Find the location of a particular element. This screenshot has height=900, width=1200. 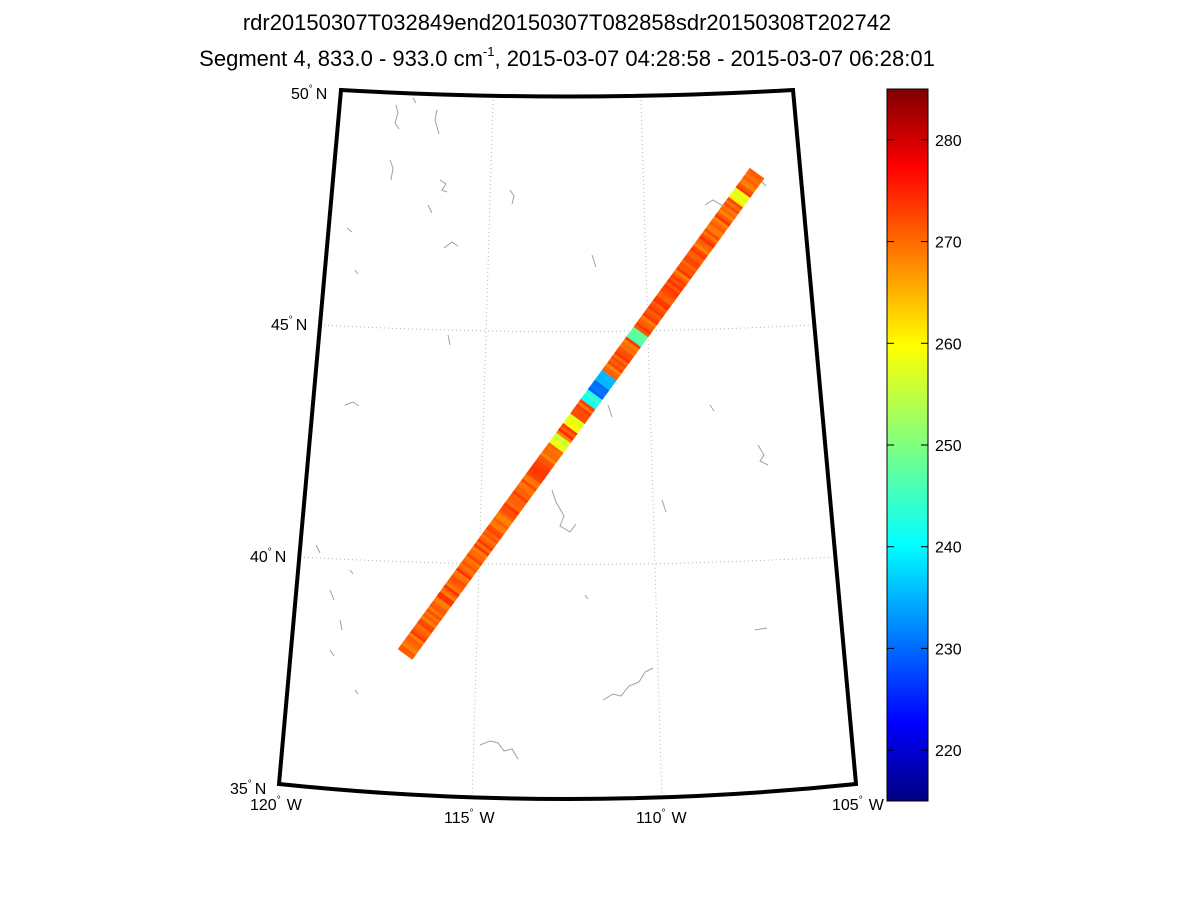

colorbar-tick-label: 230 is located at coordinates (948, 649).